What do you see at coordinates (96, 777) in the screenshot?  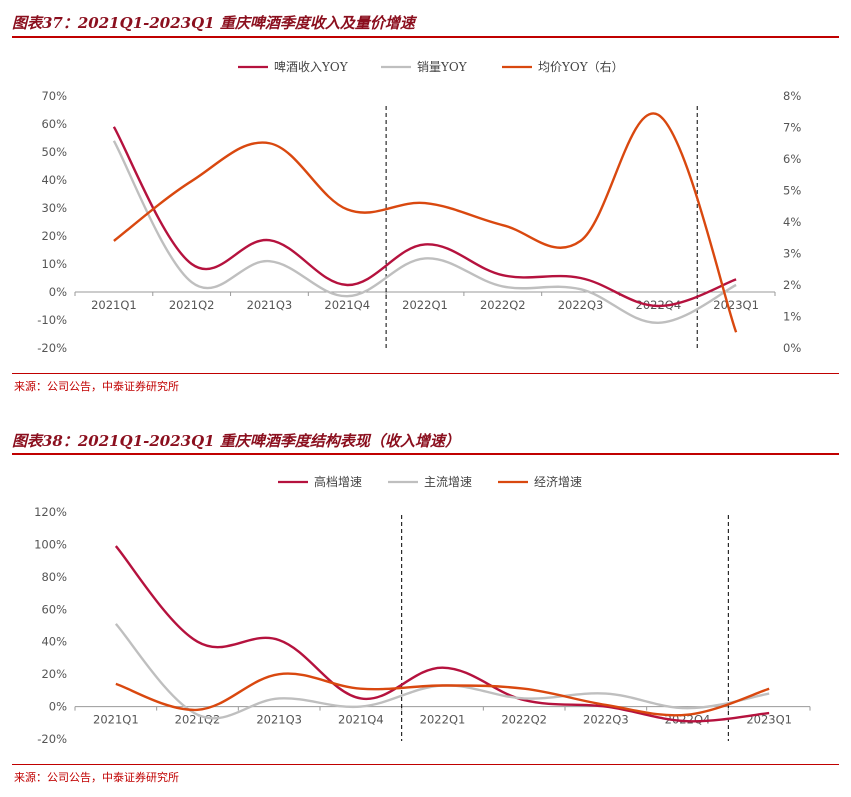 I see `figure-38-source: 来源：公司公告，中泰证券研究所` at bounding box center [96, 777].